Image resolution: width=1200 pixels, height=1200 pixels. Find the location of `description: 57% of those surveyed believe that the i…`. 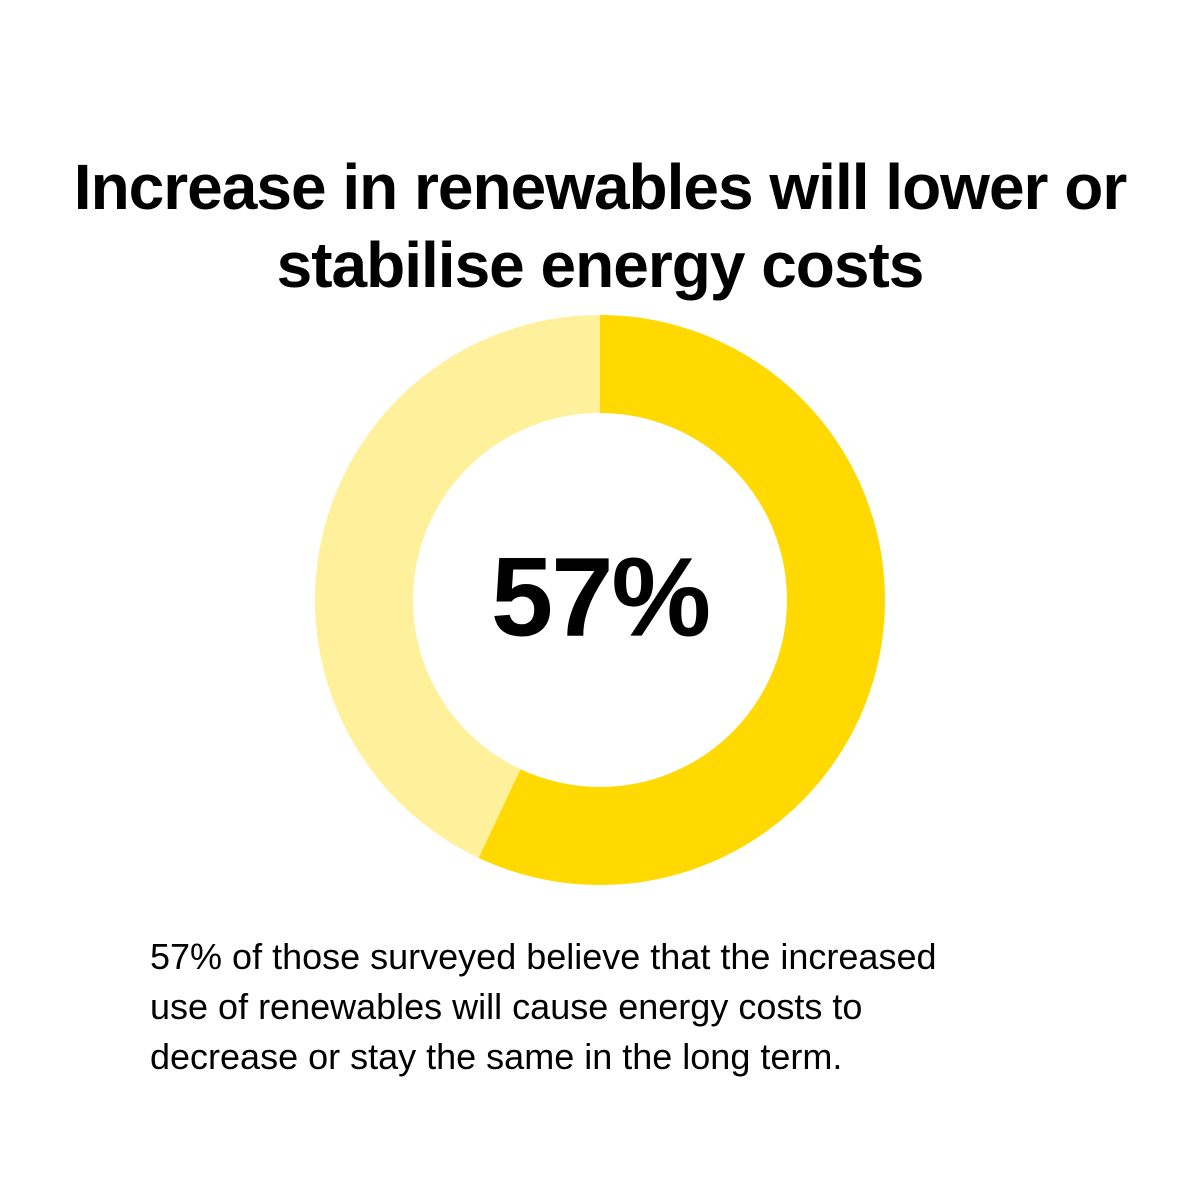

description: 57% of those surveyed believe that the i… is located at coordinates (543, 1006).